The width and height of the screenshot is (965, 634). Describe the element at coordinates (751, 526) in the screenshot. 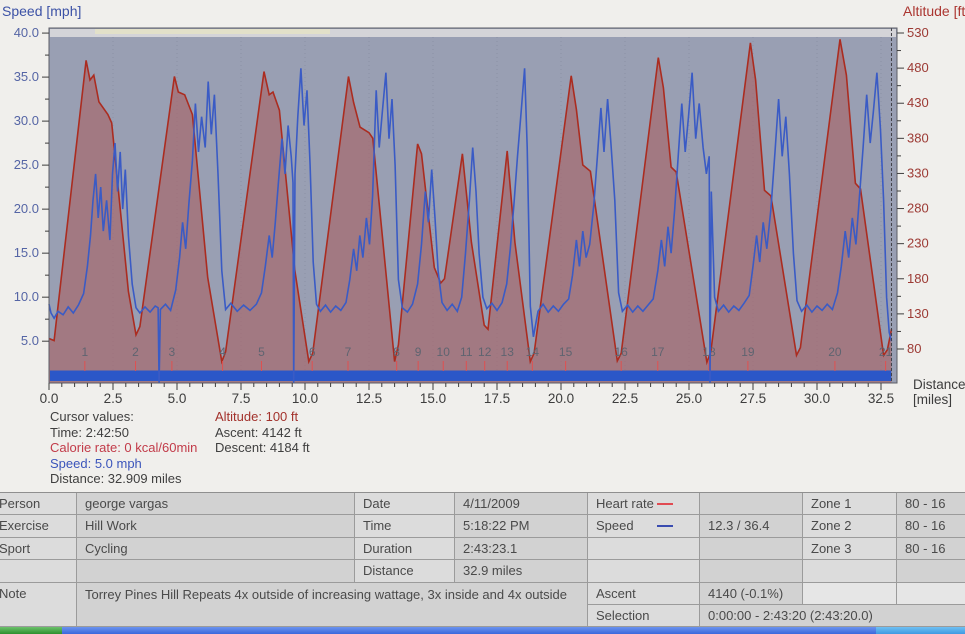

I see `speed-avg-max-value: 12.3 / 36.4` at that location.